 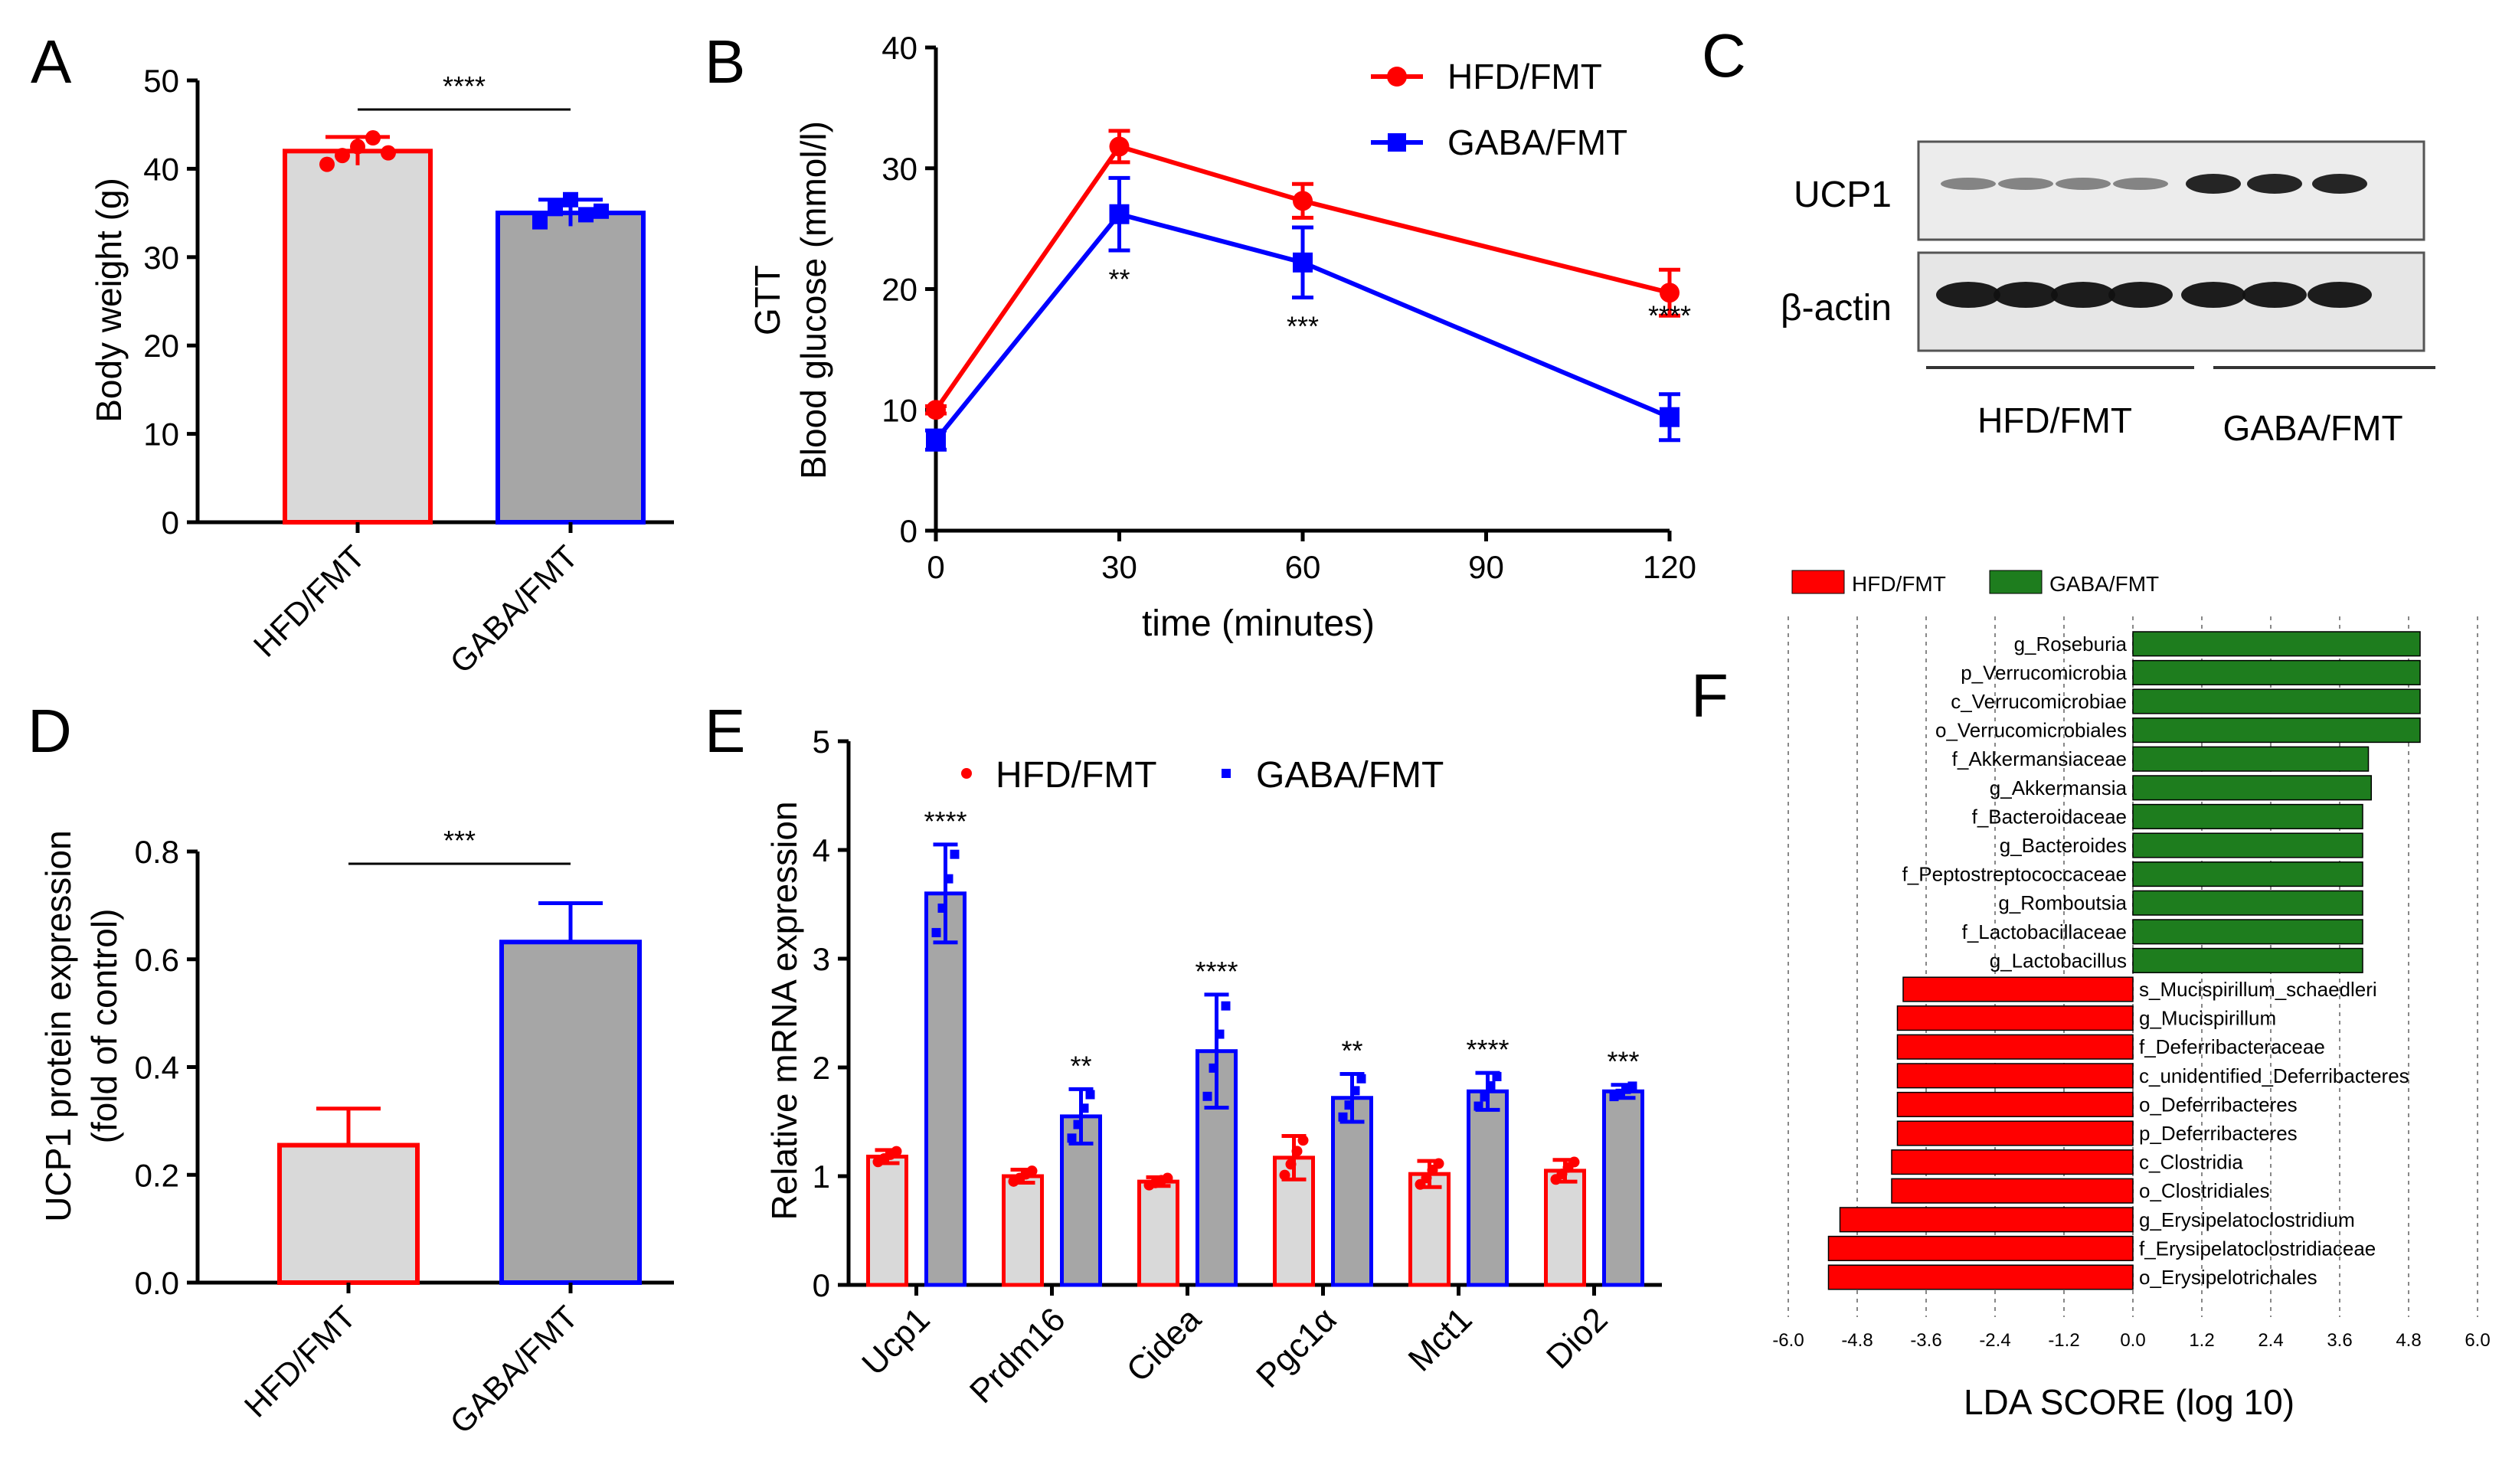 I want to click on panel-f-xtick-label: 6.0, so click(x=2477, y=1340).